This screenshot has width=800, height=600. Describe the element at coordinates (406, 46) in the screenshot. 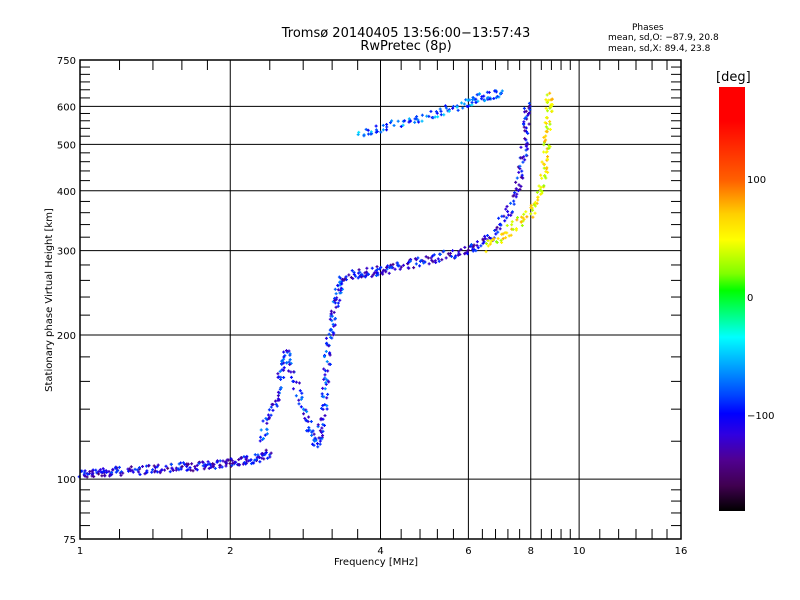

I see `chart-subtitle: RwPretec (8p)` at that location.